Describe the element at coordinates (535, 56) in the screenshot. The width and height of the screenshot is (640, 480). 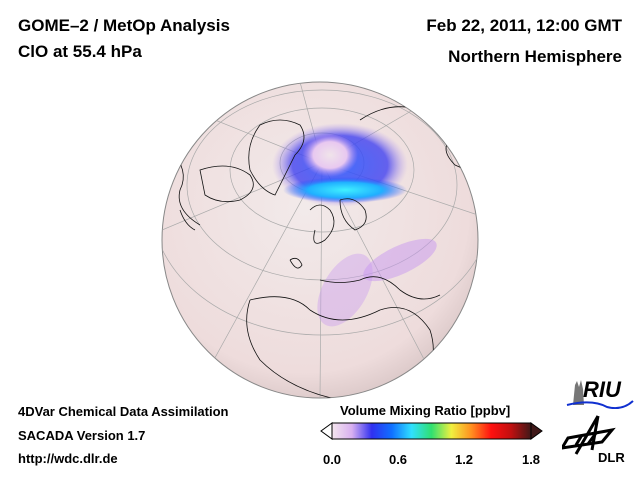
I see `map-region: Northern Hemisphere` at that location.